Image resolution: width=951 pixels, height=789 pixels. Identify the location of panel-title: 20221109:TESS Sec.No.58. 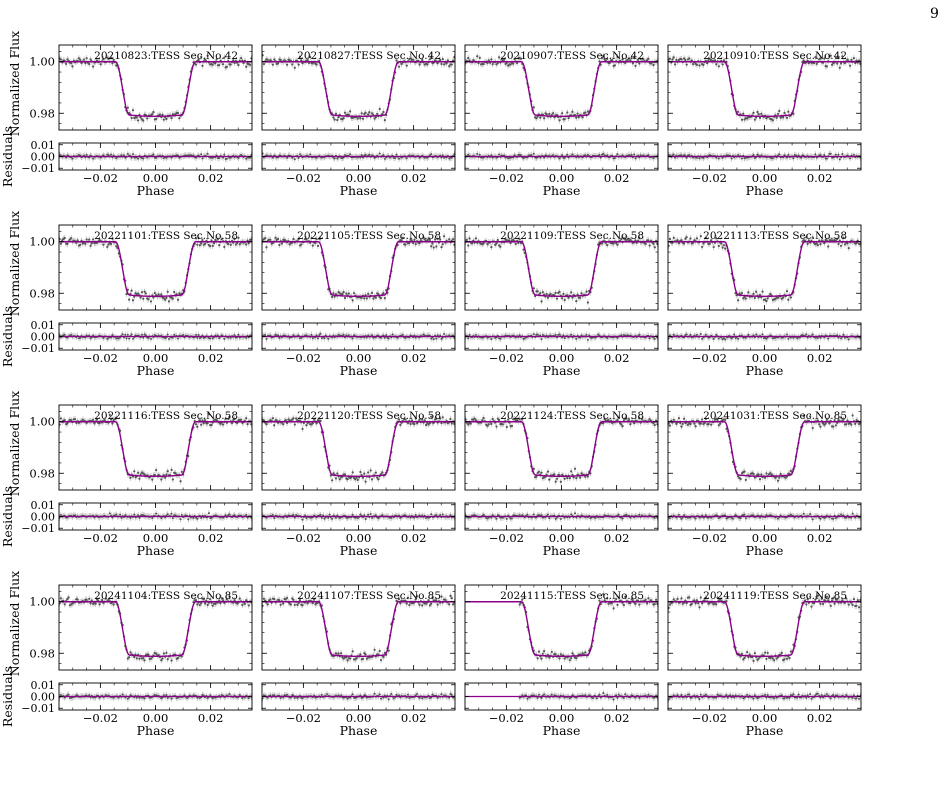
(572, 236).